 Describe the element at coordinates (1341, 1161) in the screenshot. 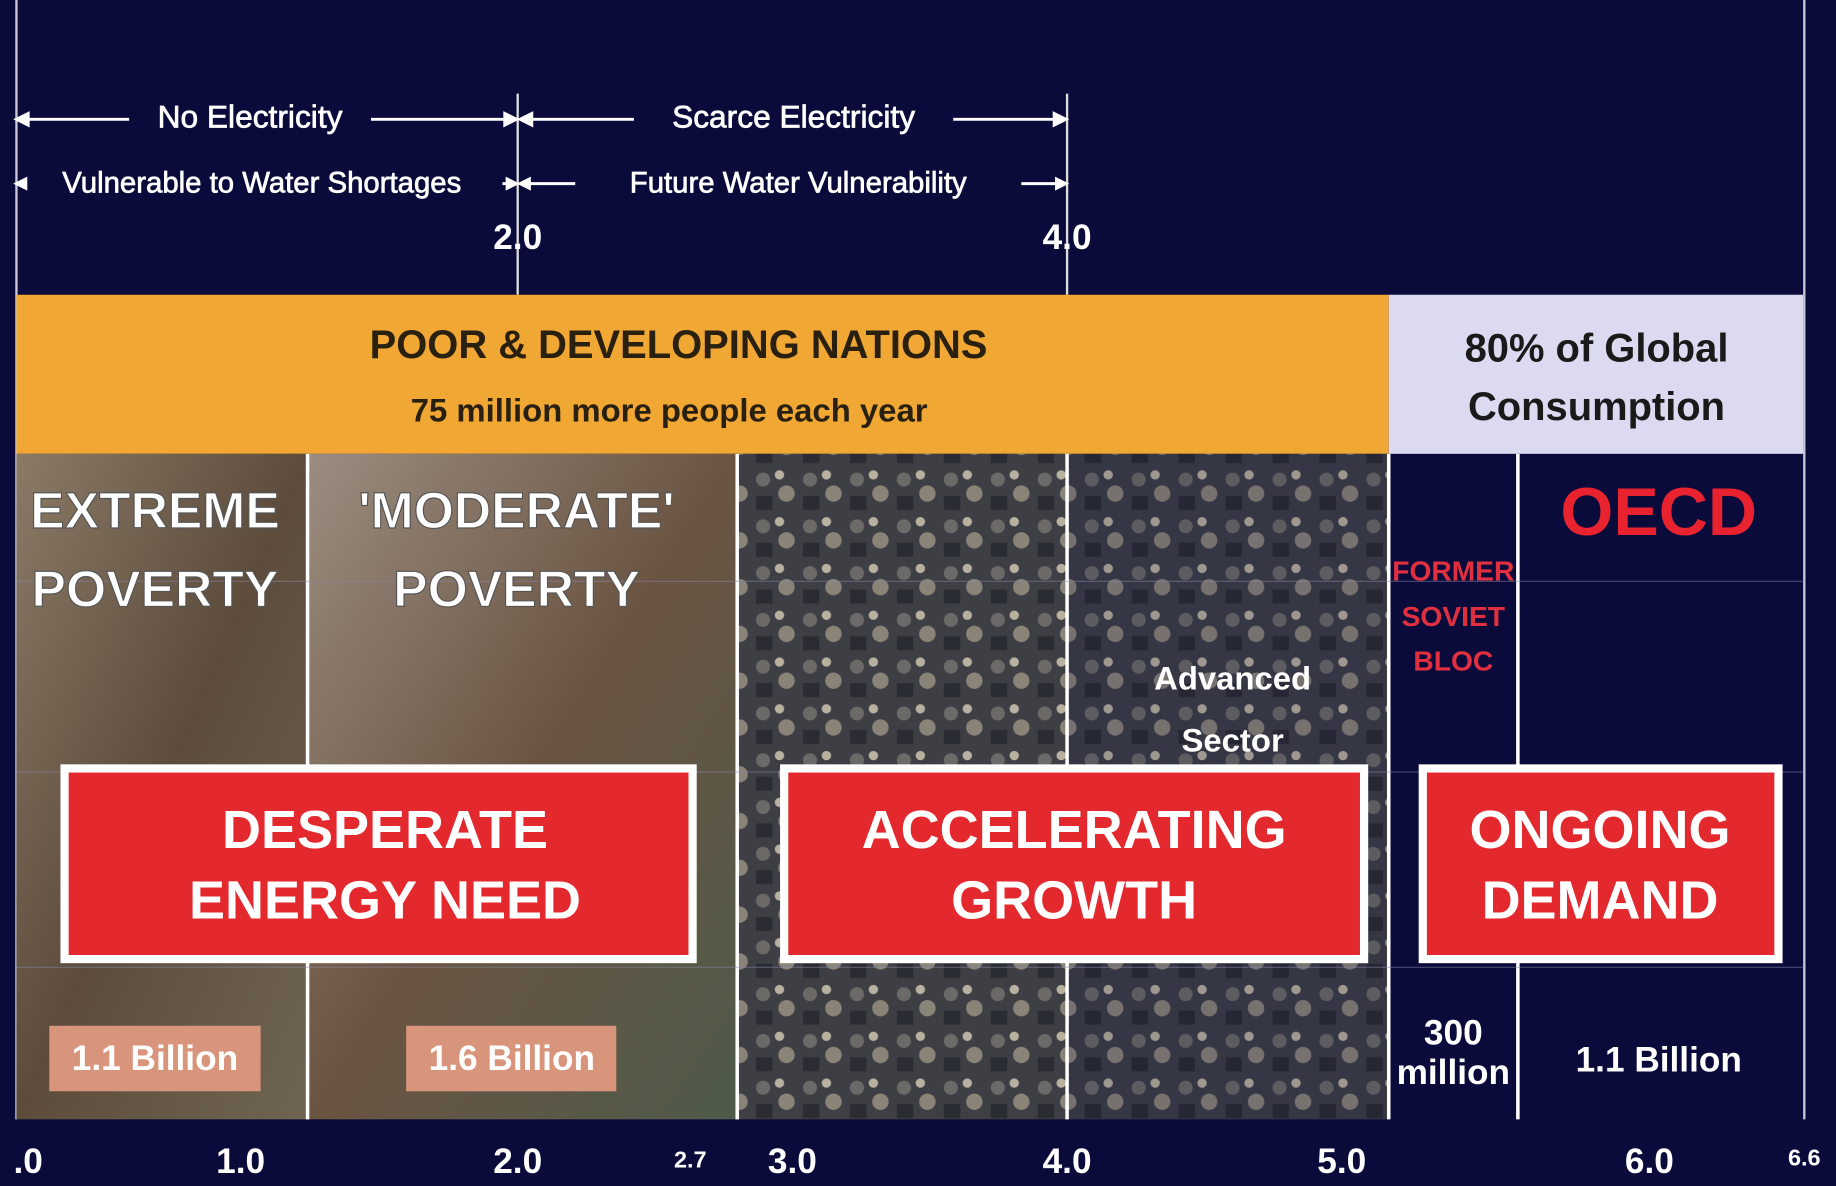

I see `axis-label: 5.0` at that location.